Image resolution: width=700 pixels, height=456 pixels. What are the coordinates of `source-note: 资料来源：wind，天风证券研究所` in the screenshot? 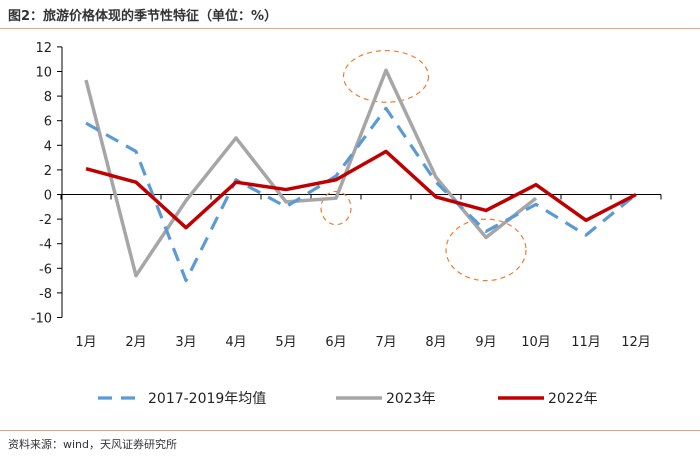 It's located at (93, 444).